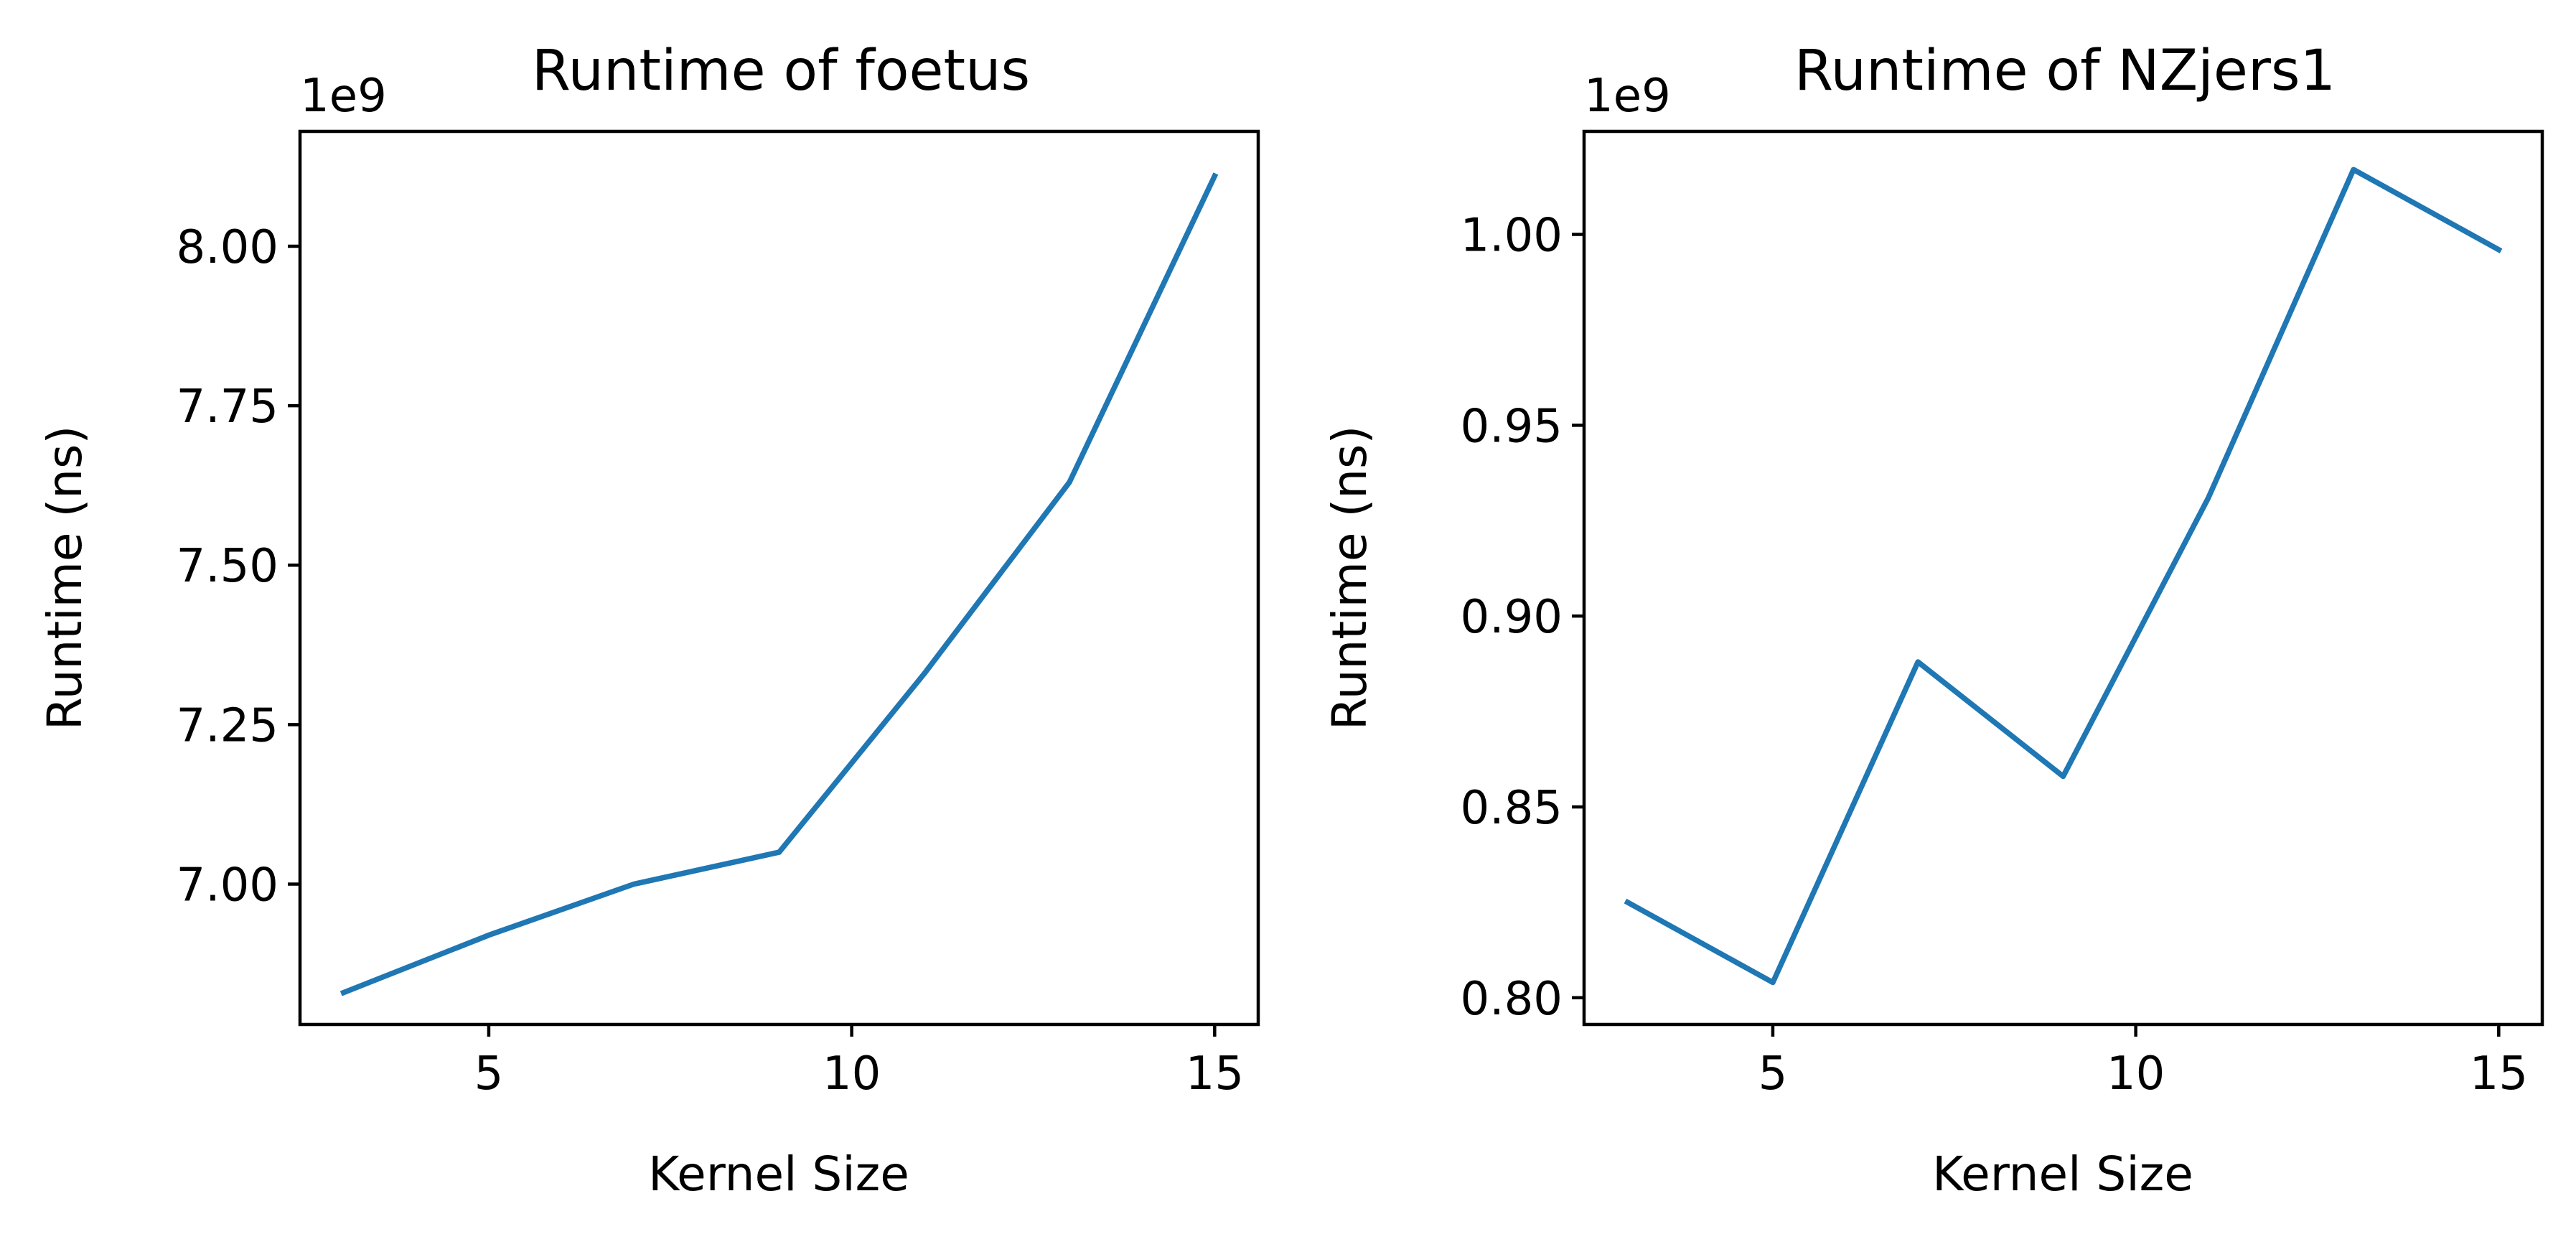 This screenshot has width=2576, height=1247. Describe the element at coordinates (1512, 1000) in the screenshot. I see `y-tick-label: 0.80` at that location.